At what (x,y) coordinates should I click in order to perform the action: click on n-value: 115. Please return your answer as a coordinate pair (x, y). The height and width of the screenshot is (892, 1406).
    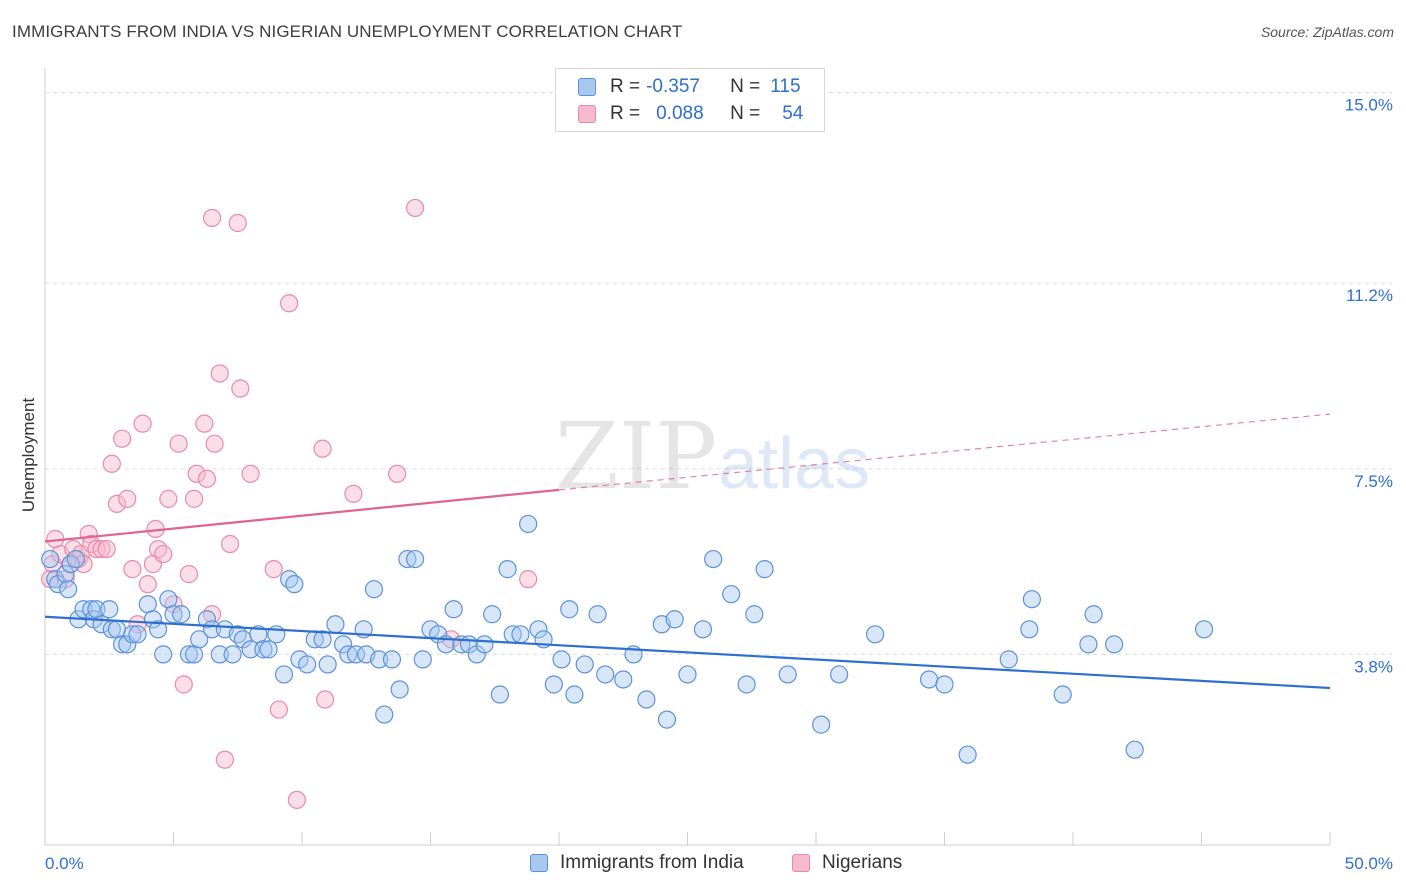
    Looking at the image, I should click on (785, 86).